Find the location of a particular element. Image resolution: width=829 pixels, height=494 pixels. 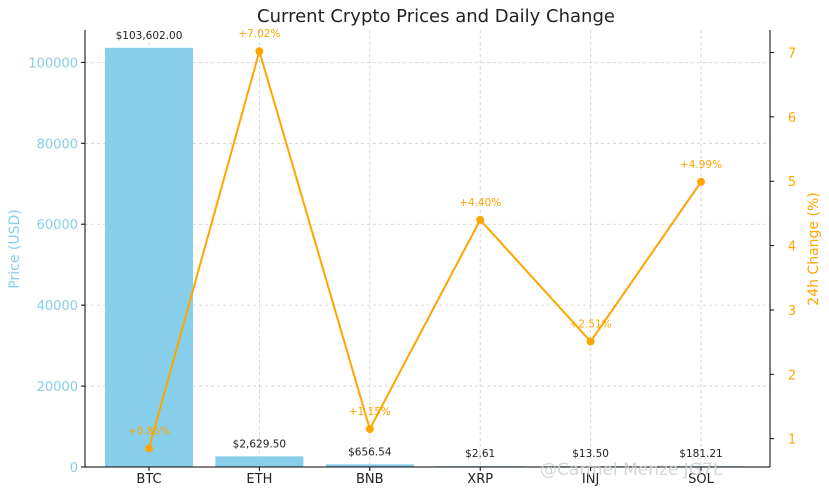

chart-title: Current Crypto Prices and Daily Change is located at coordinates (436, 16).